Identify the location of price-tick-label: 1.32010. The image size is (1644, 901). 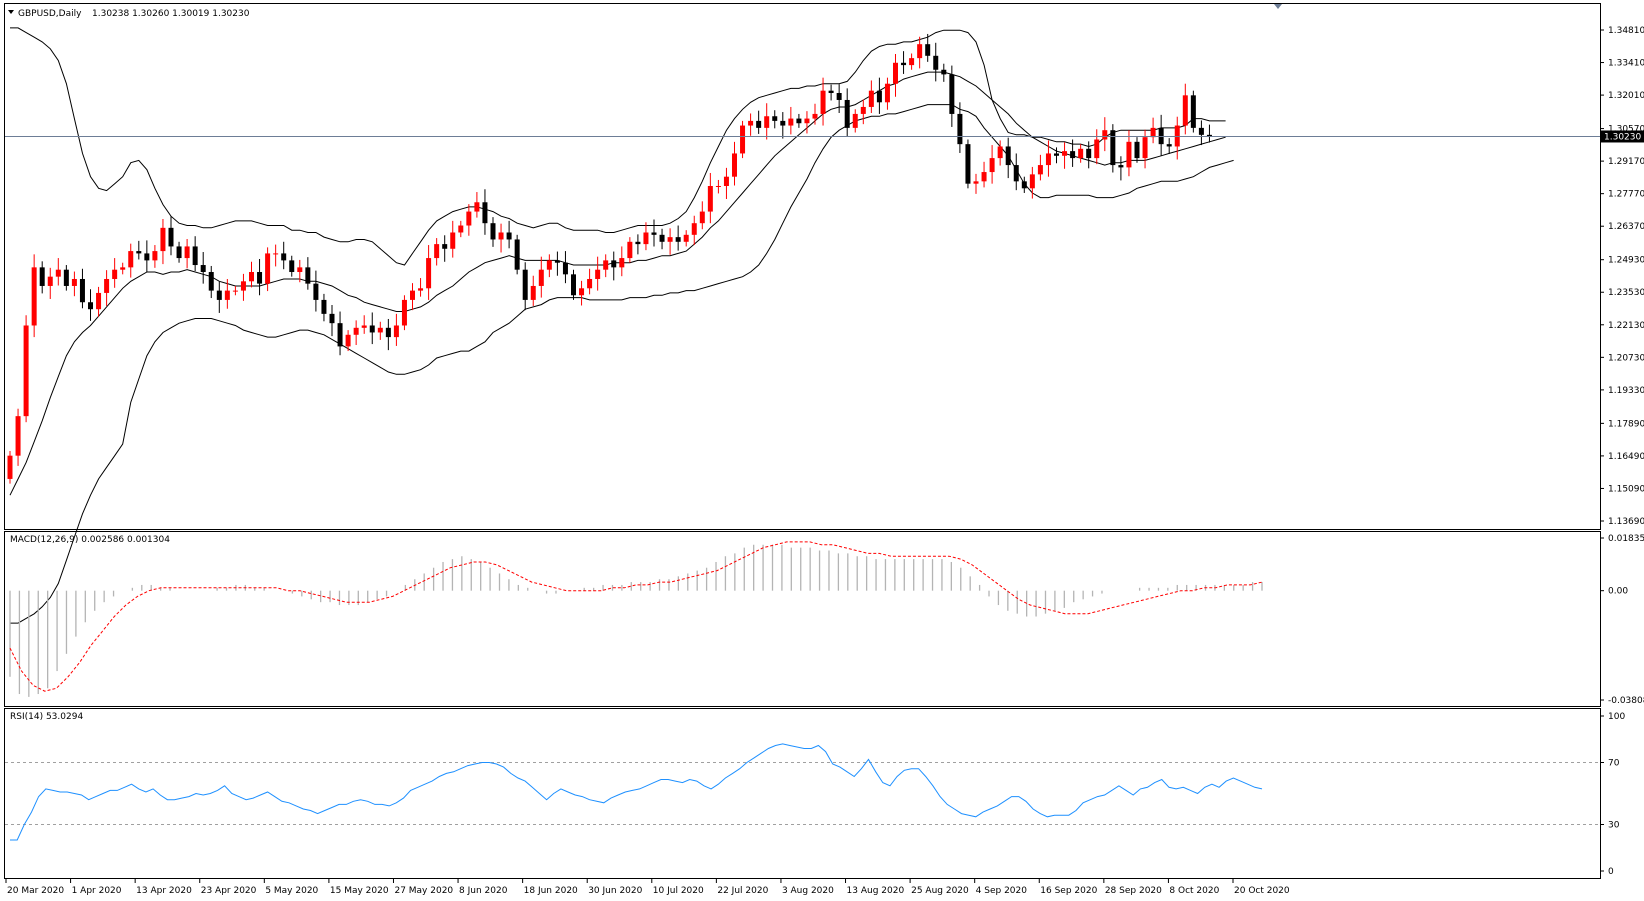
(1626, 96).